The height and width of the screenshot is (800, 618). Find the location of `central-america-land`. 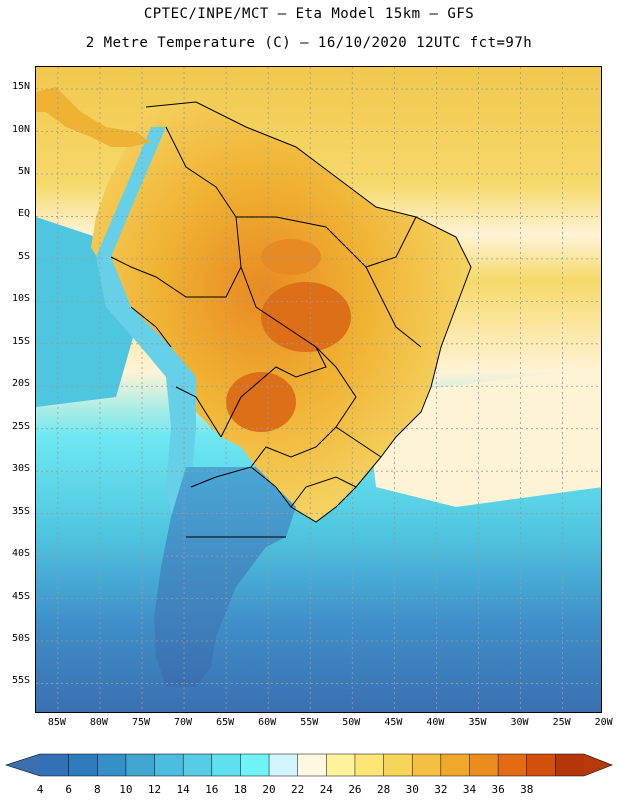

central-america-land is located at coordinates (93, 117).